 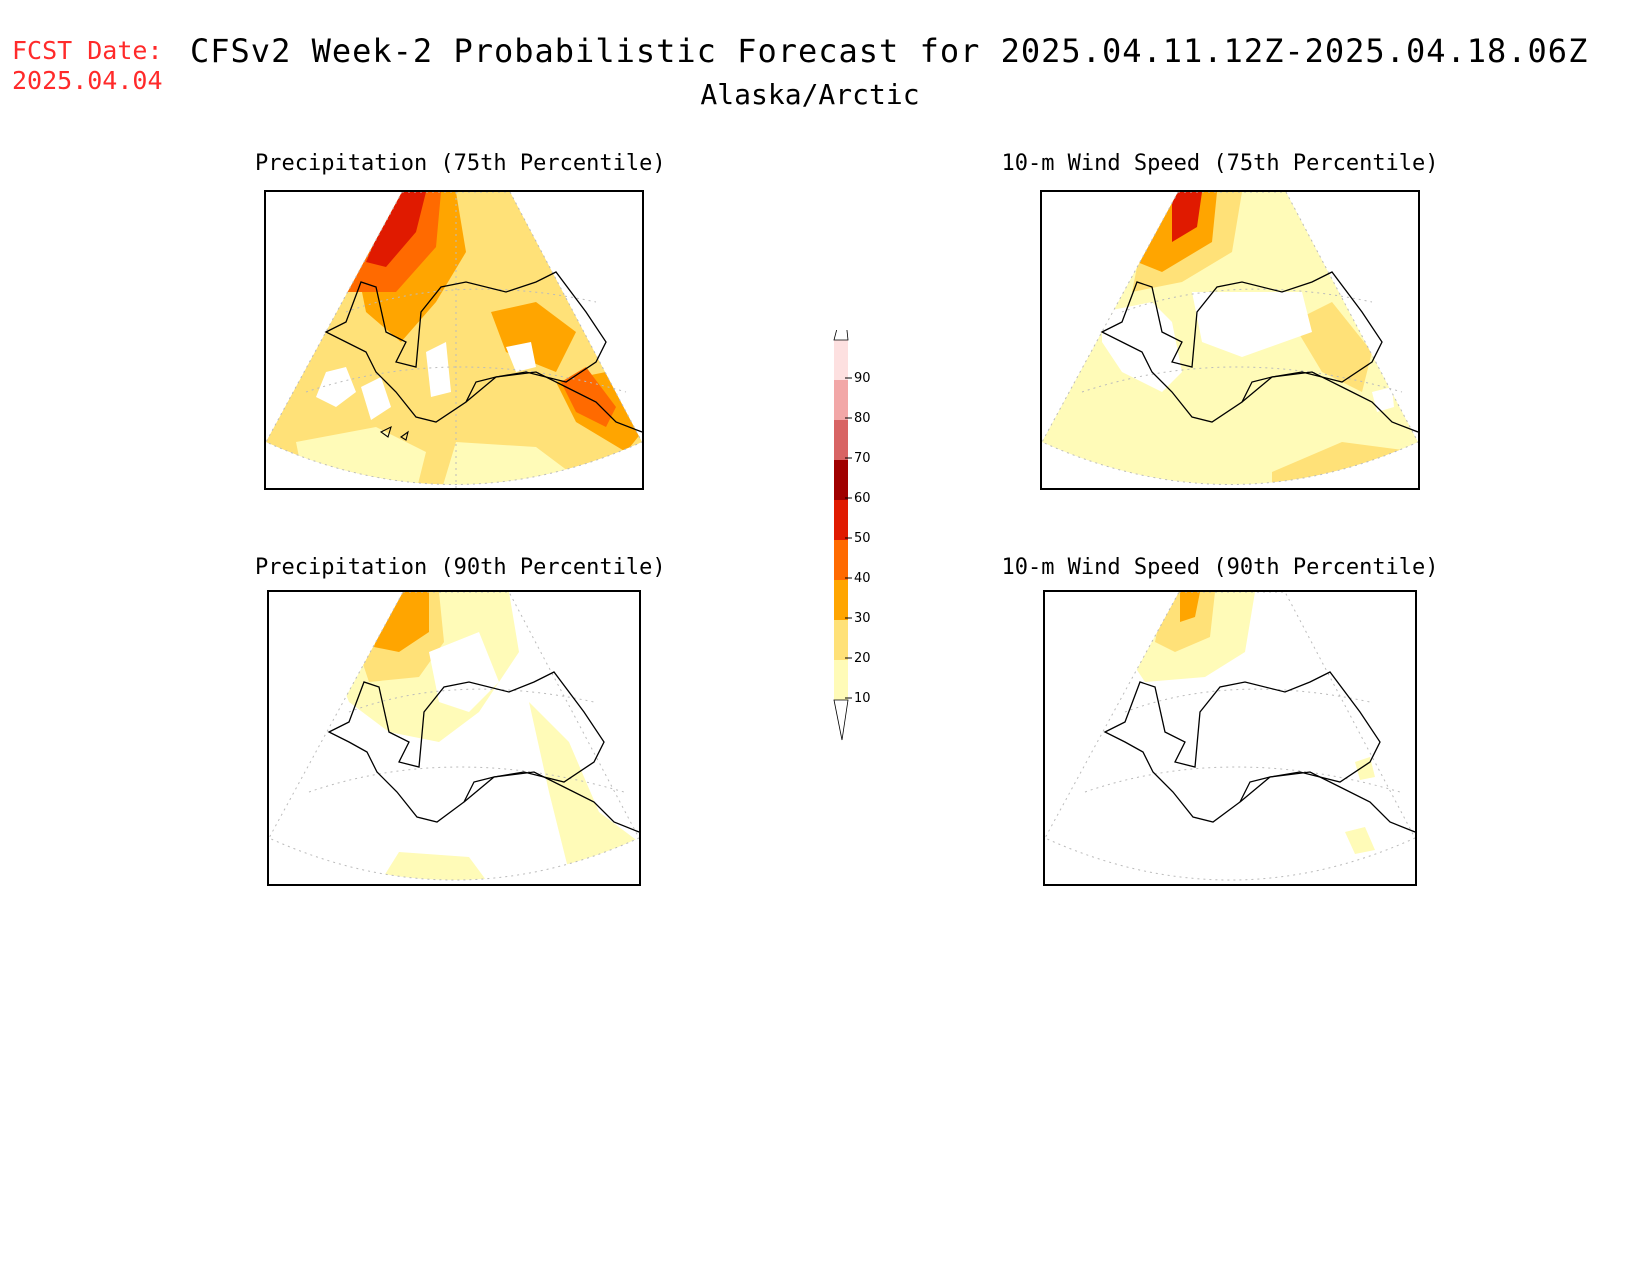 I want to click on colorbar-bottom-cap, so click(x=841, y=720).